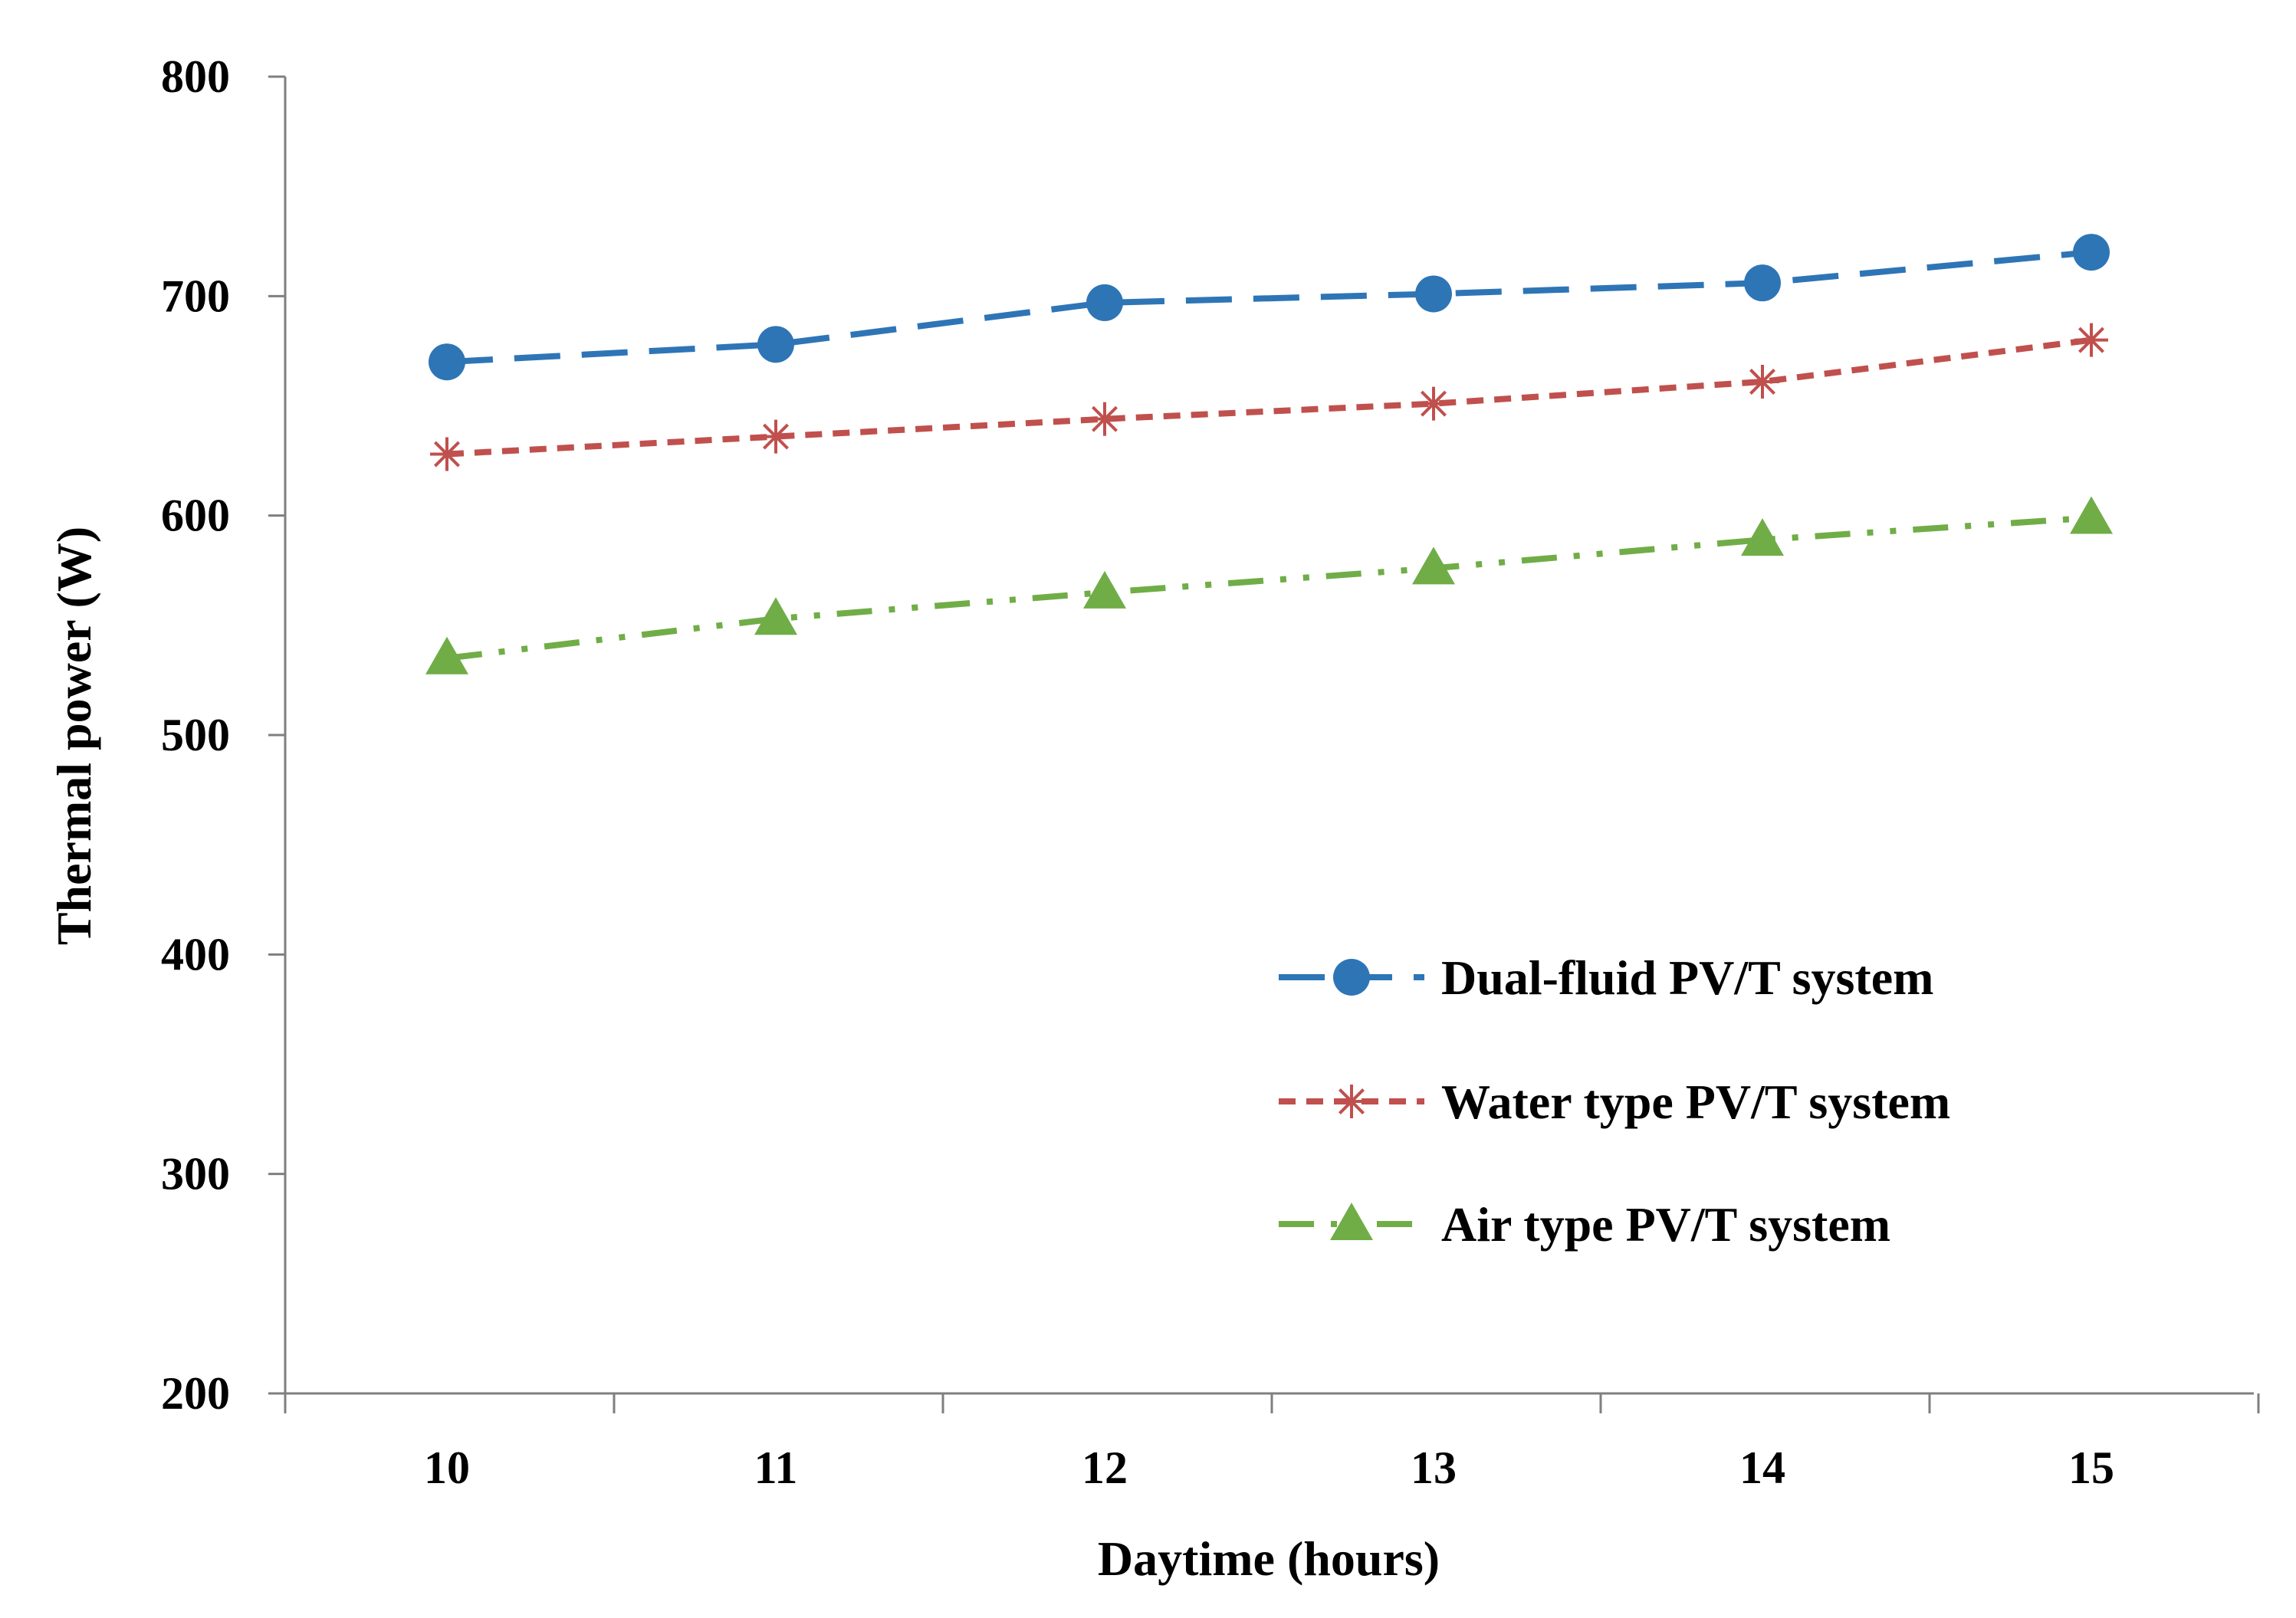  What do you see at coordinates (195, 735) in the screenshot?
I see `y-tick-label: 500` at bounding box center [195, 735].